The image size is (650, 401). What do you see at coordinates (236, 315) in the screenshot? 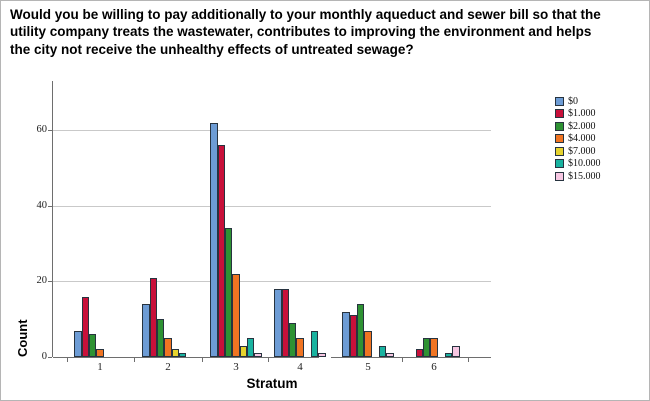
I see `bar-$4.000-stratum-3` at bounding box center [236, 315].